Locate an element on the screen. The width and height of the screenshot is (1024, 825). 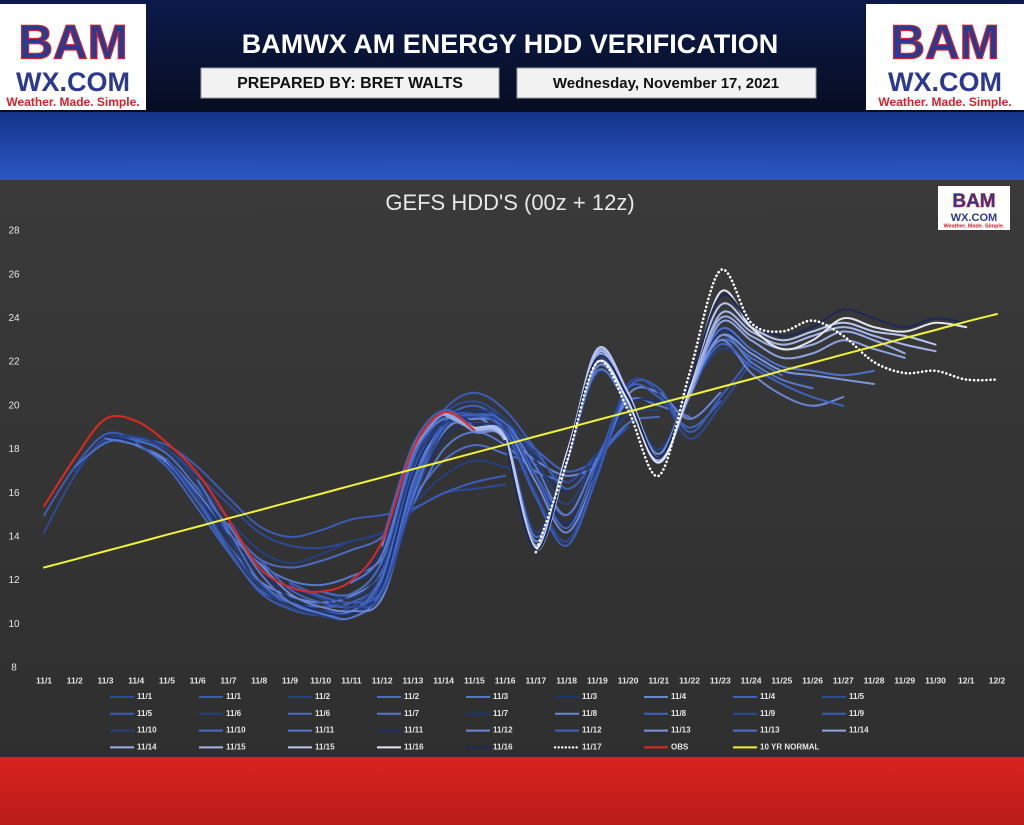
y-tick-label: 28 is located at coordinates (14, 231).